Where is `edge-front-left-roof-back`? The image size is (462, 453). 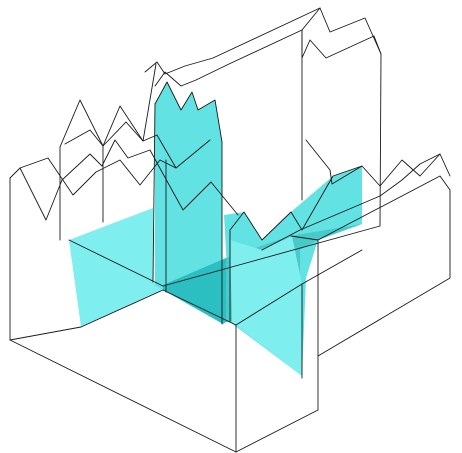
edge-front-left-roof-back is located at coordinates (98, 176).